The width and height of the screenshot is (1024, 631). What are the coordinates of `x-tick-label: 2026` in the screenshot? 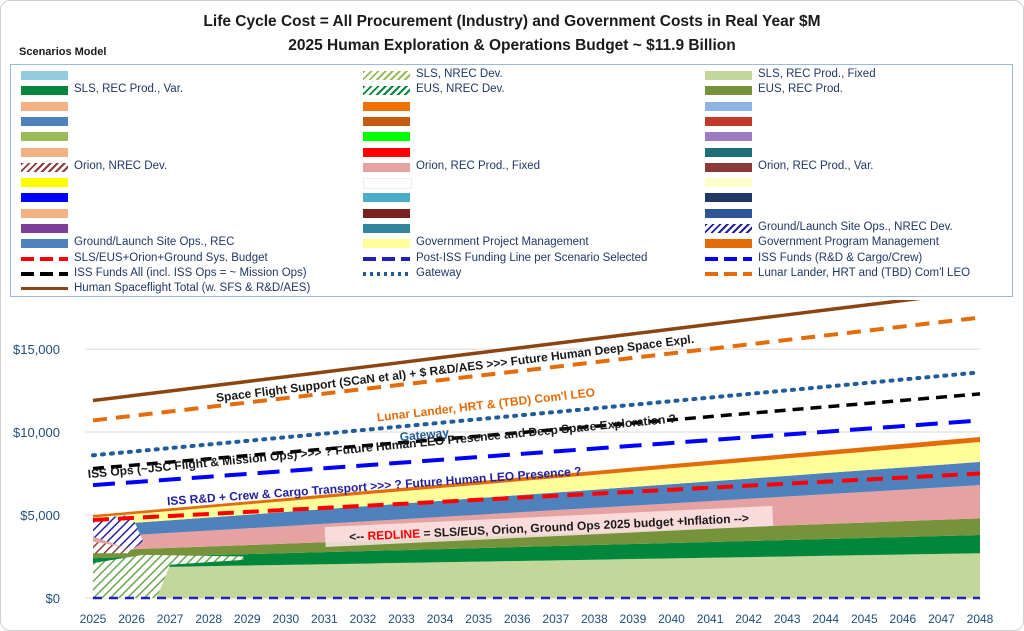 It's located at (131, 619).